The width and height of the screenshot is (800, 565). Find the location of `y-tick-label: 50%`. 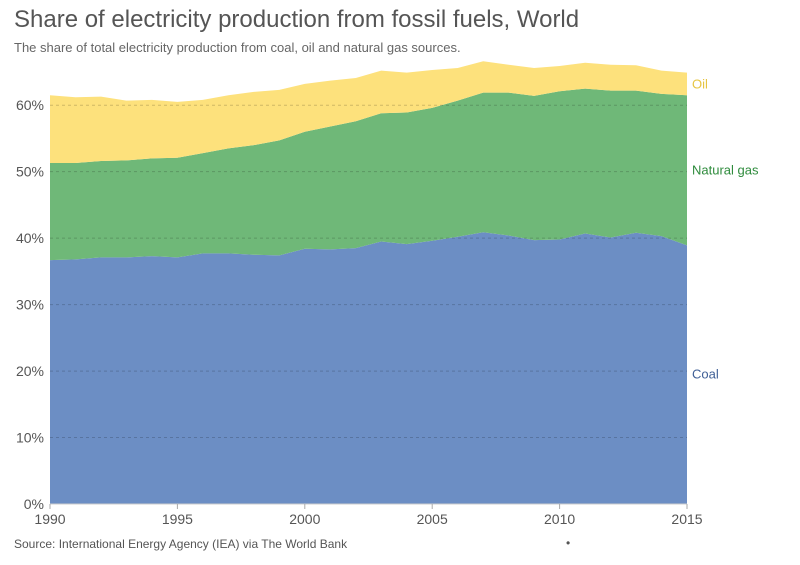

y-tick-label: 50% is located at coordinates (30, 172).